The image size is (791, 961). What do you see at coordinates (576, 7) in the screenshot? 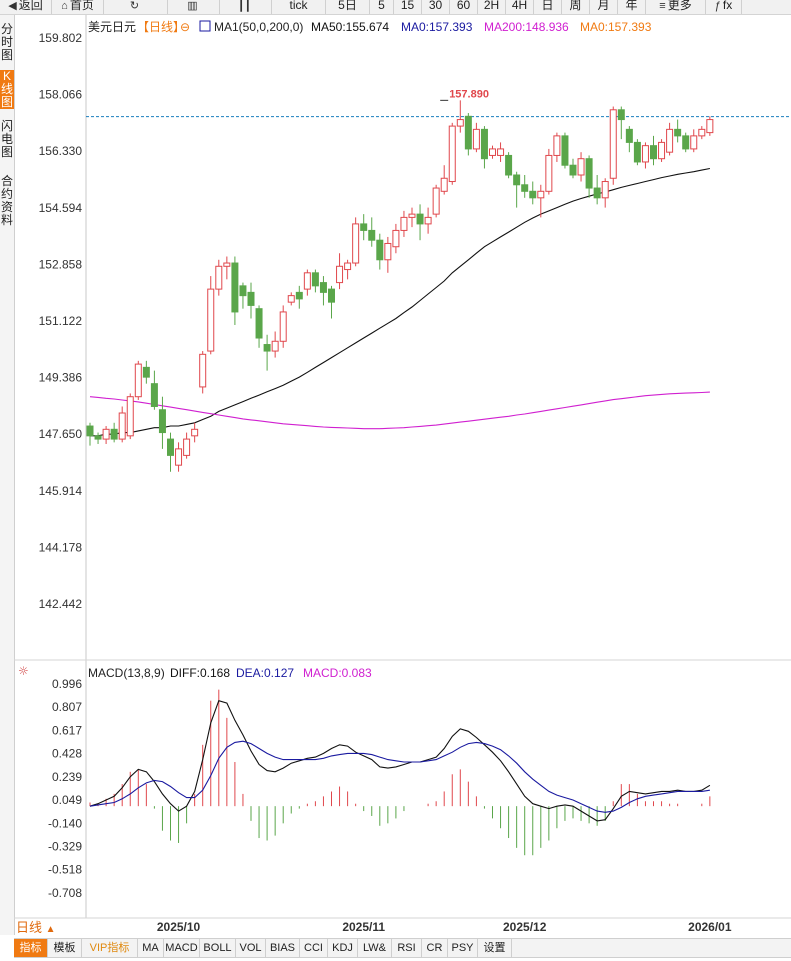
I see `toolbar-item-14: 周` at bounding box center [576, 7].